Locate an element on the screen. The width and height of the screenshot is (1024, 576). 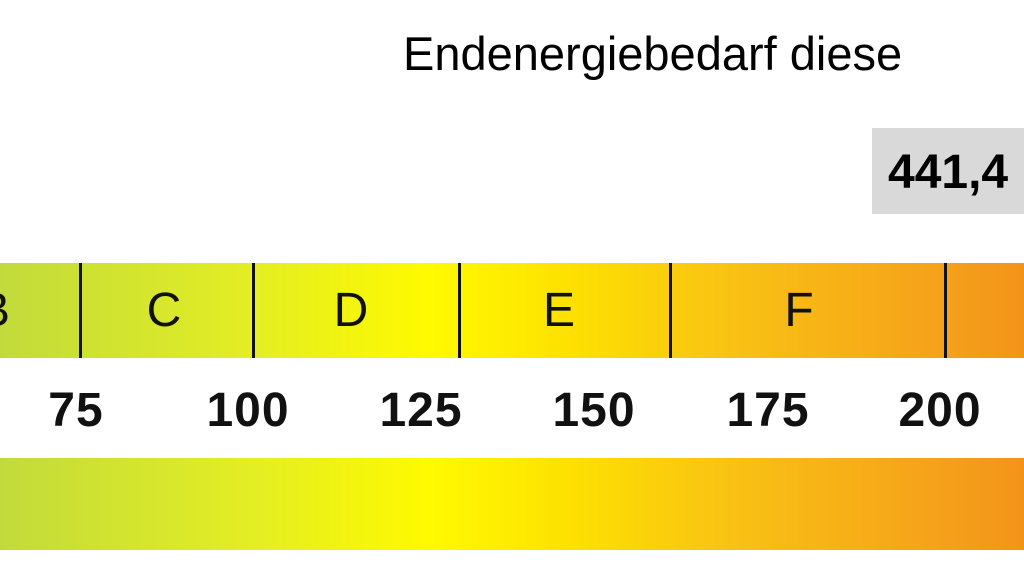
class-label-c: C is located at coordinates (164, 310).